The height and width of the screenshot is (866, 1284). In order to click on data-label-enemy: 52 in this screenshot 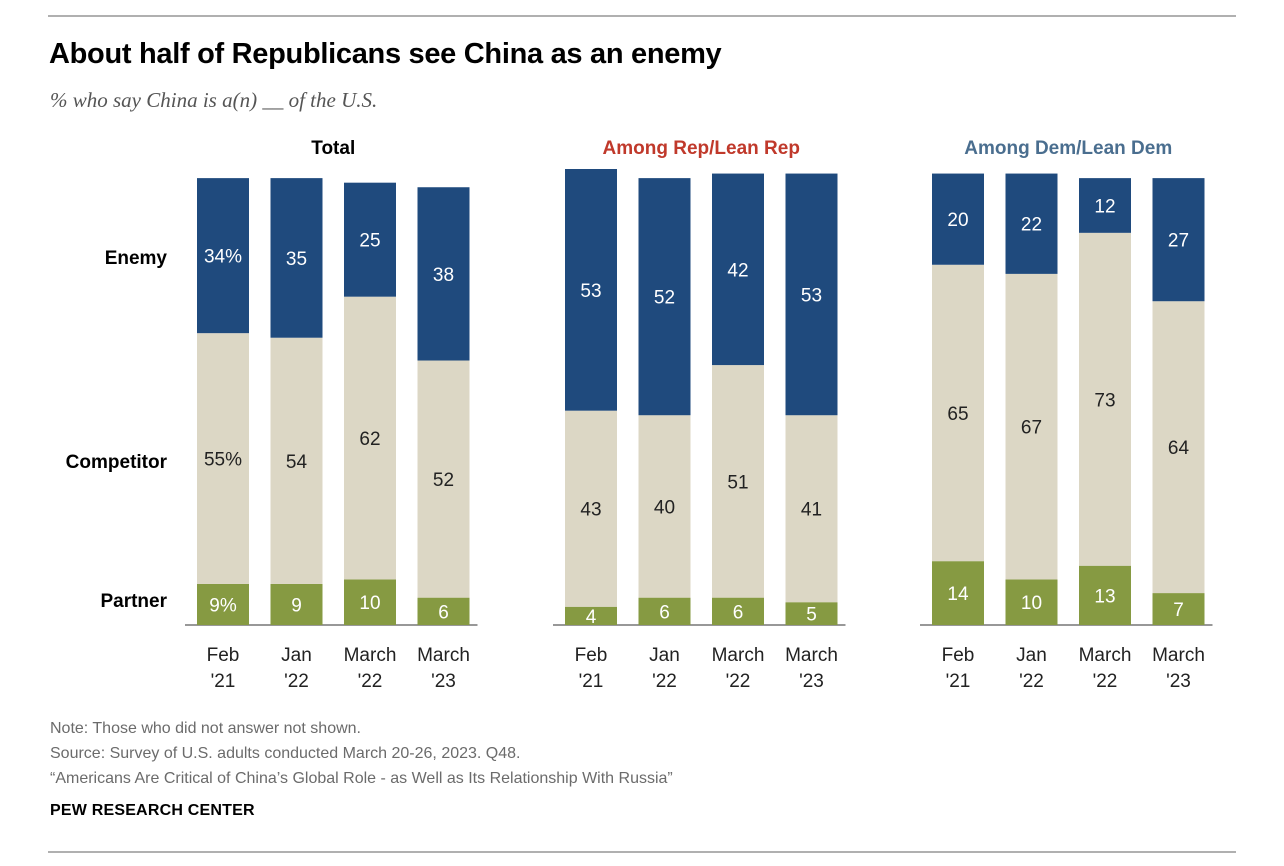, I will do `click(664, 298)`.